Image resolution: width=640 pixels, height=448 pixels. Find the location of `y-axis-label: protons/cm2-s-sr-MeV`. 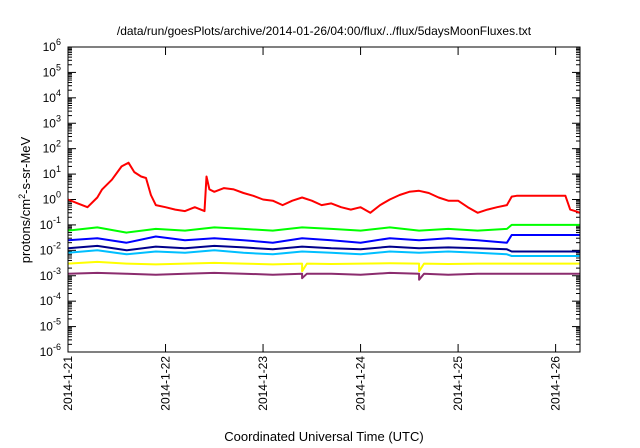

y-axis-label: protons/cm2-s-sr-MeV is located at coordinates (25, 199).